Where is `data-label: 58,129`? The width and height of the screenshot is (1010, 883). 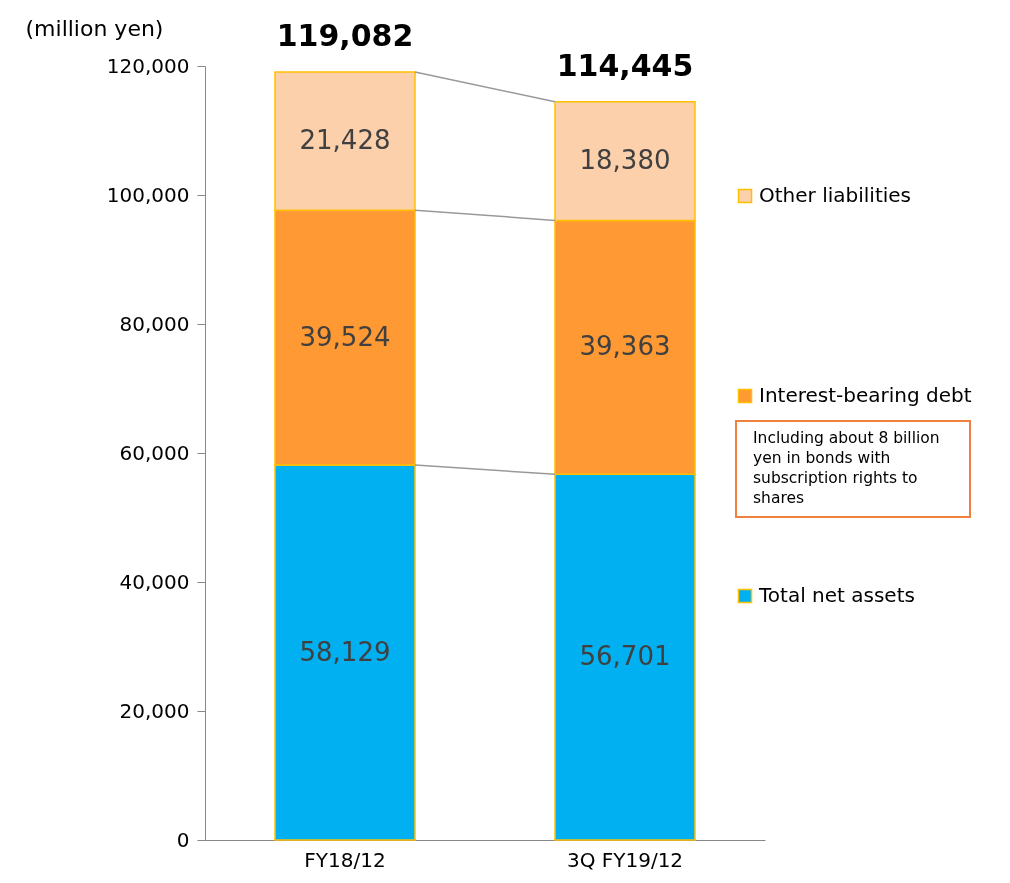
data-label: 58,129 is located at coordinates (345, 651).